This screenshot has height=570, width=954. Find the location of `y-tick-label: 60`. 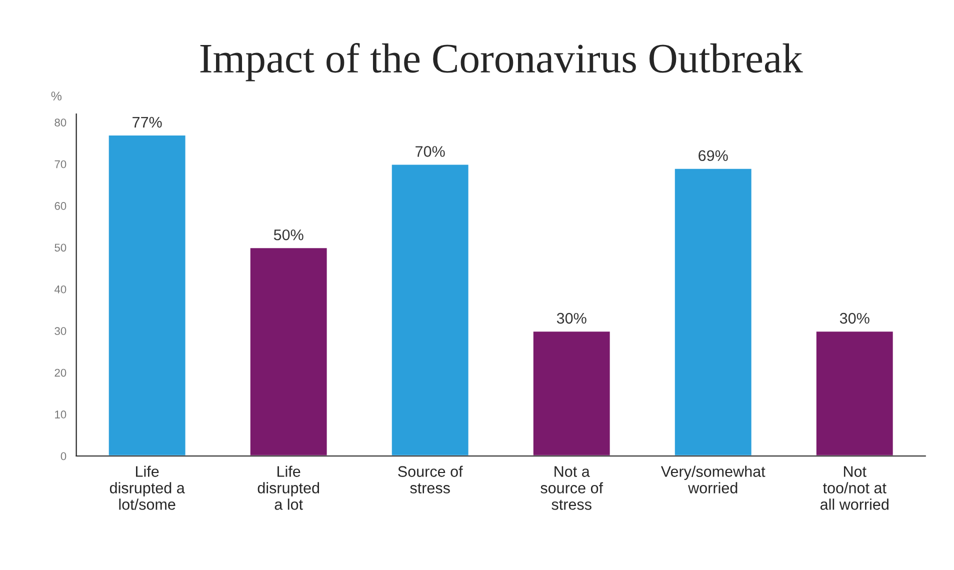

y-tick-label: 60 is located at coordinates (60, 206).